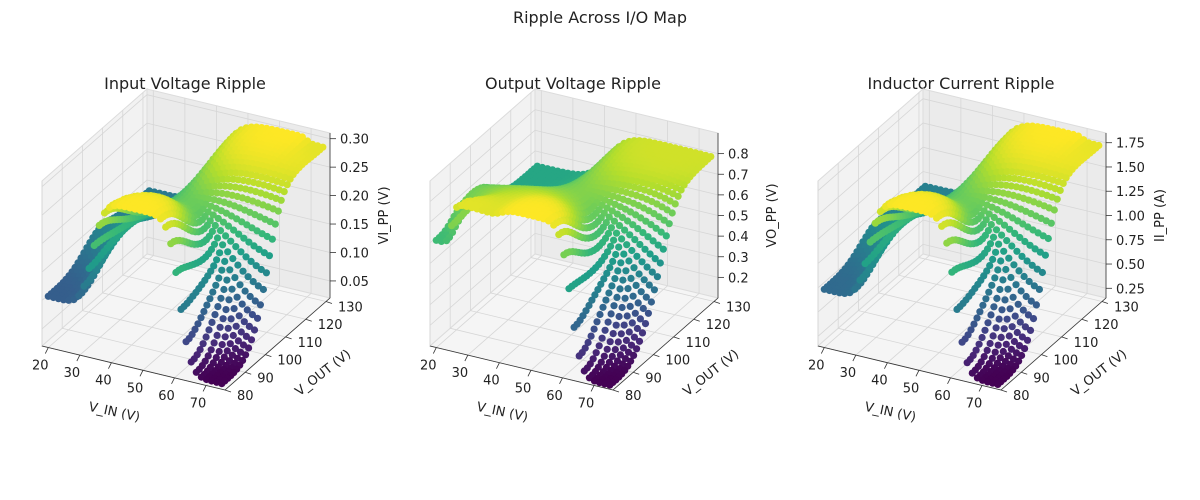  I want to click on z-tick-label: 0.7, so click(738, 175).